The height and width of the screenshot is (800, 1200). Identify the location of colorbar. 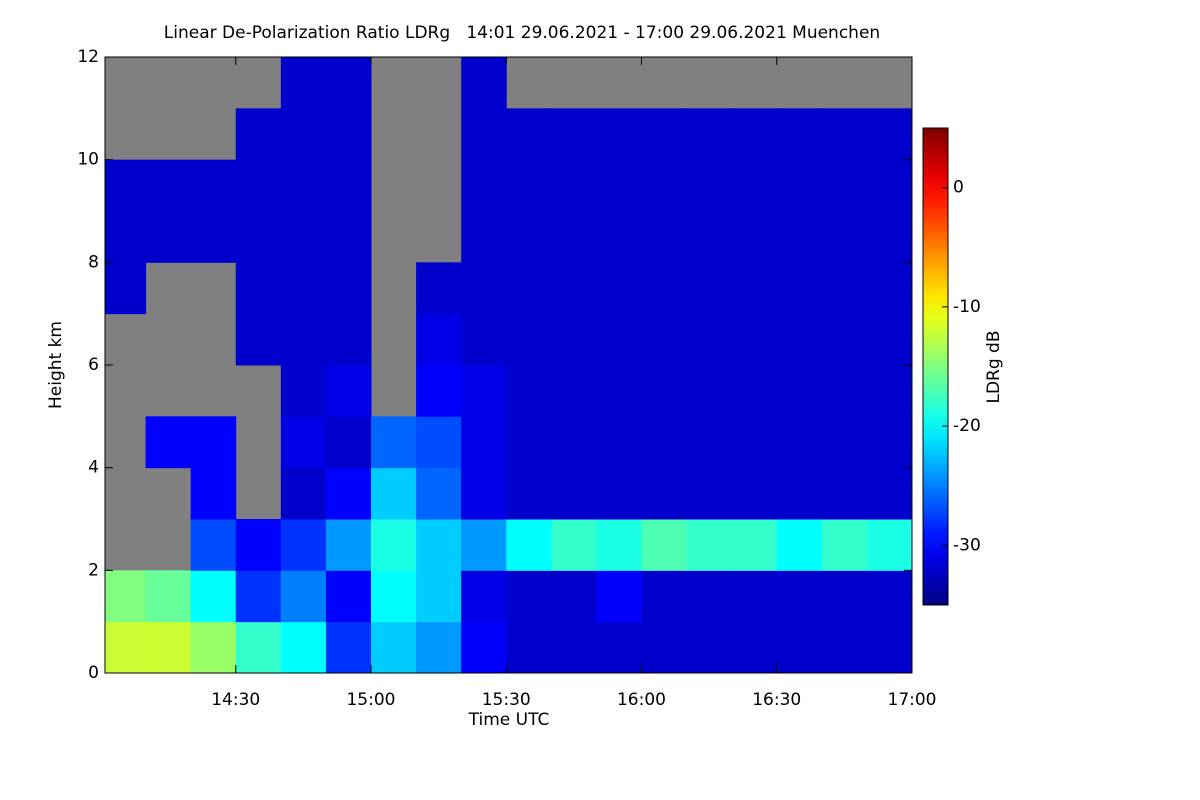
(935, 366).